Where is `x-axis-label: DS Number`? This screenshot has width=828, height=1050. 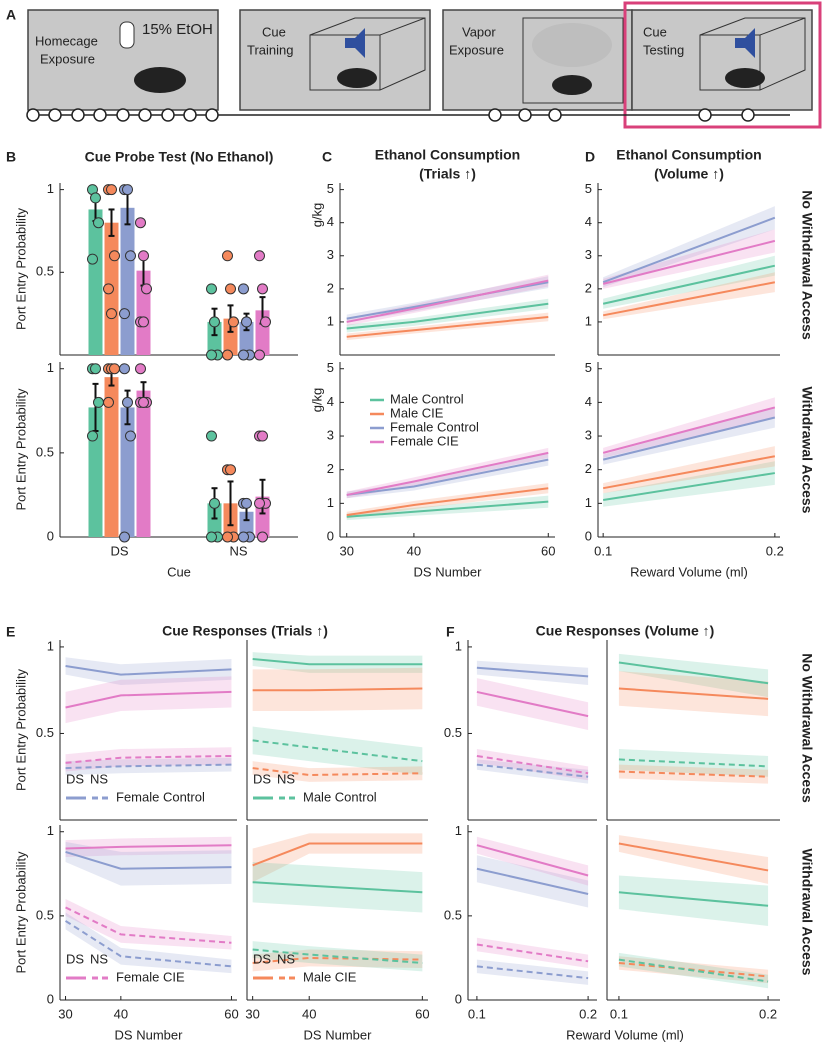 x-axis-label: DS Number is located at coordinates (338, 1034).